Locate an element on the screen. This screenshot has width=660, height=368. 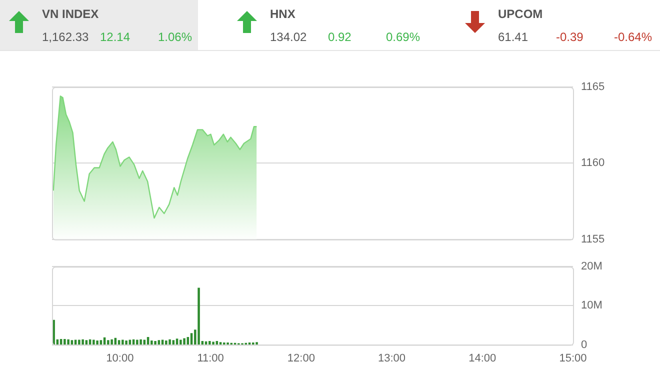
text: 1,162.33 is located at coordinates (65, 37).